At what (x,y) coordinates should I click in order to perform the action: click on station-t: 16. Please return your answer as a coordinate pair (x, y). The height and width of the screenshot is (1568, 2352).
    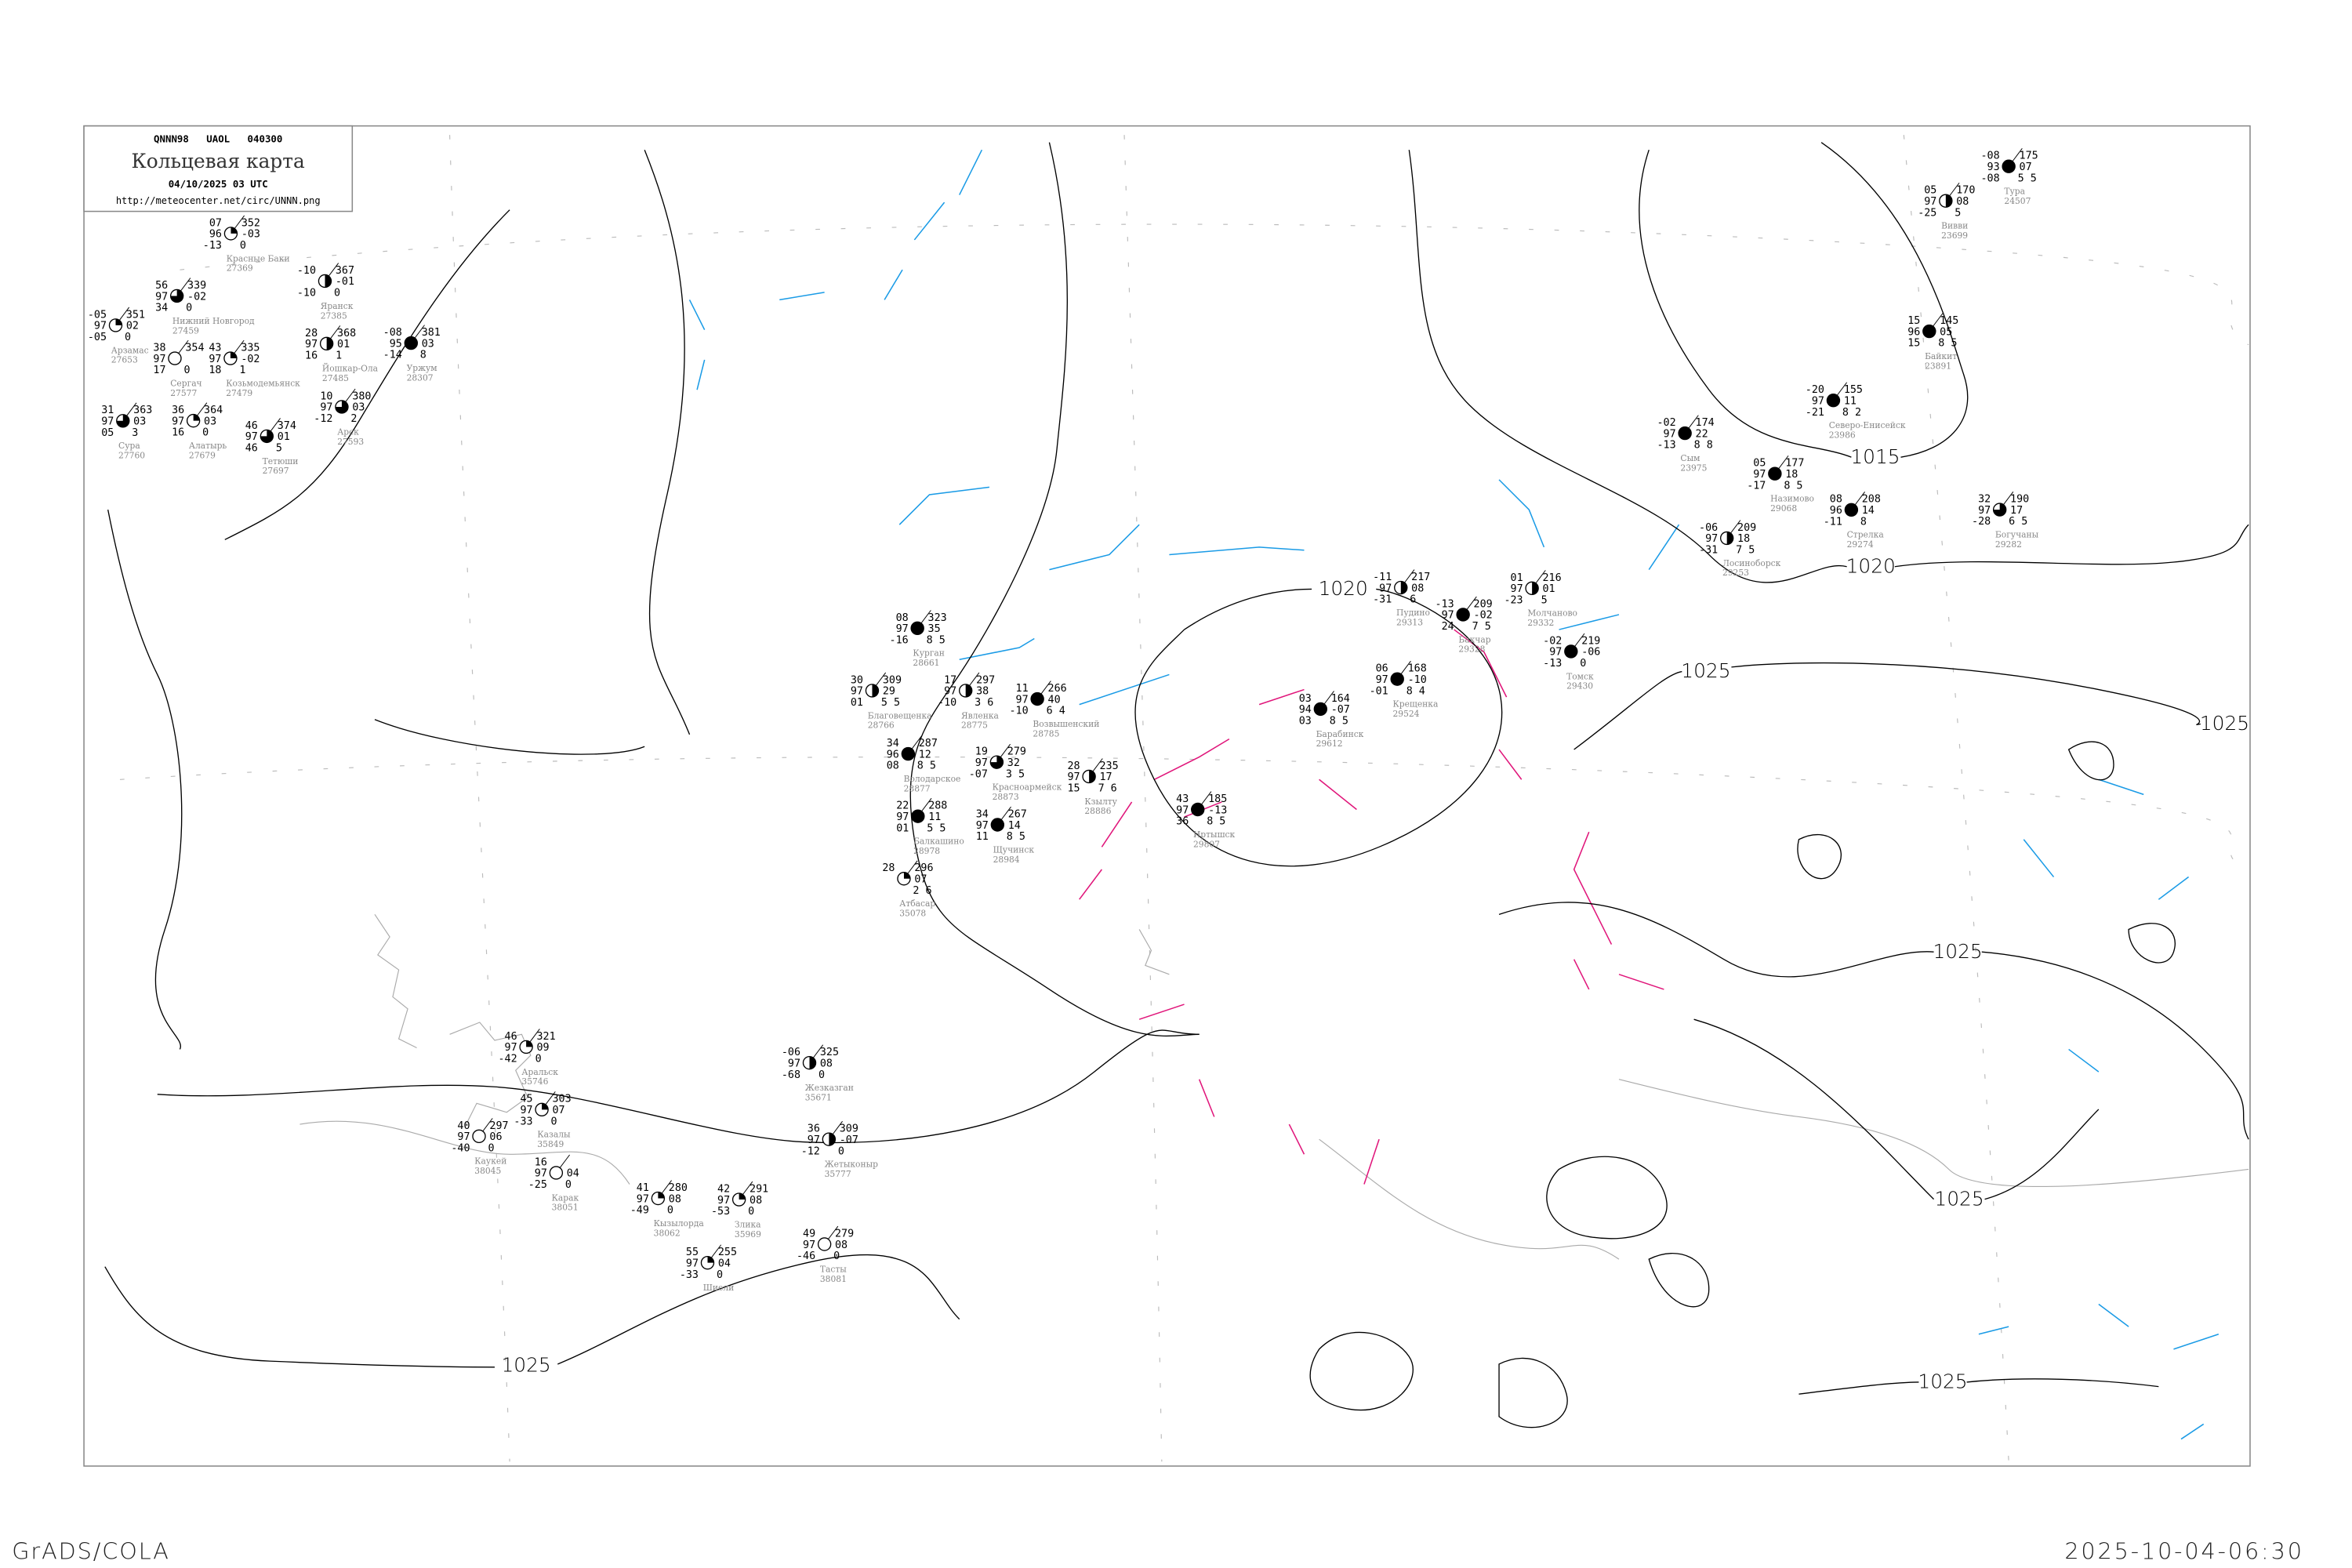
    Looking at the image, I should click on (541, 1162).